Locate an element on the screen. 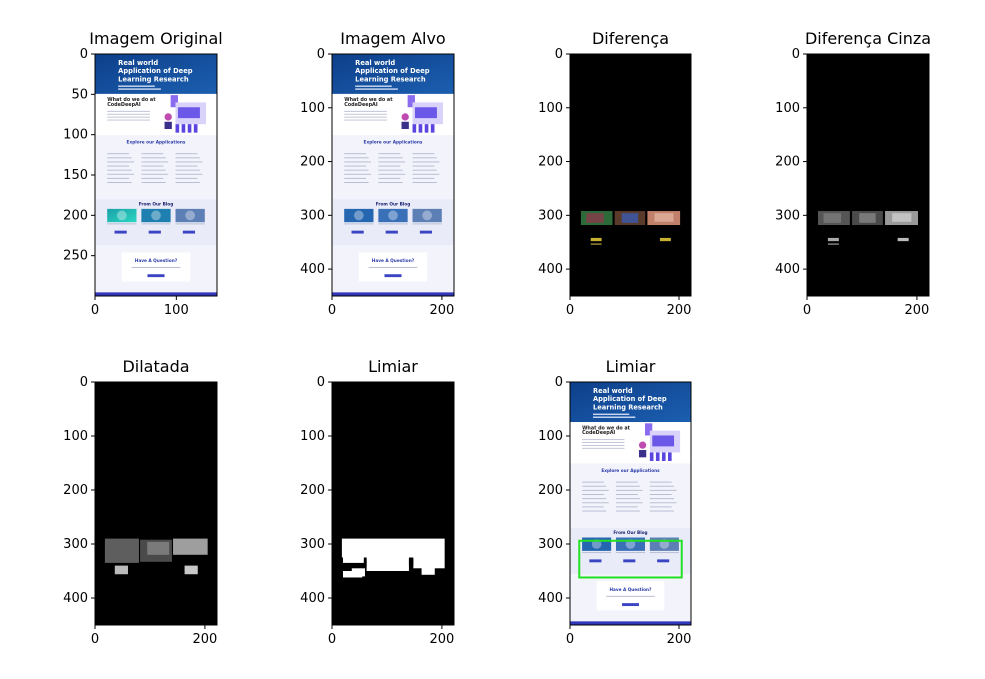 The image size is (985, 679). y-tick-label: 200 is located at coordinates (787, 162).